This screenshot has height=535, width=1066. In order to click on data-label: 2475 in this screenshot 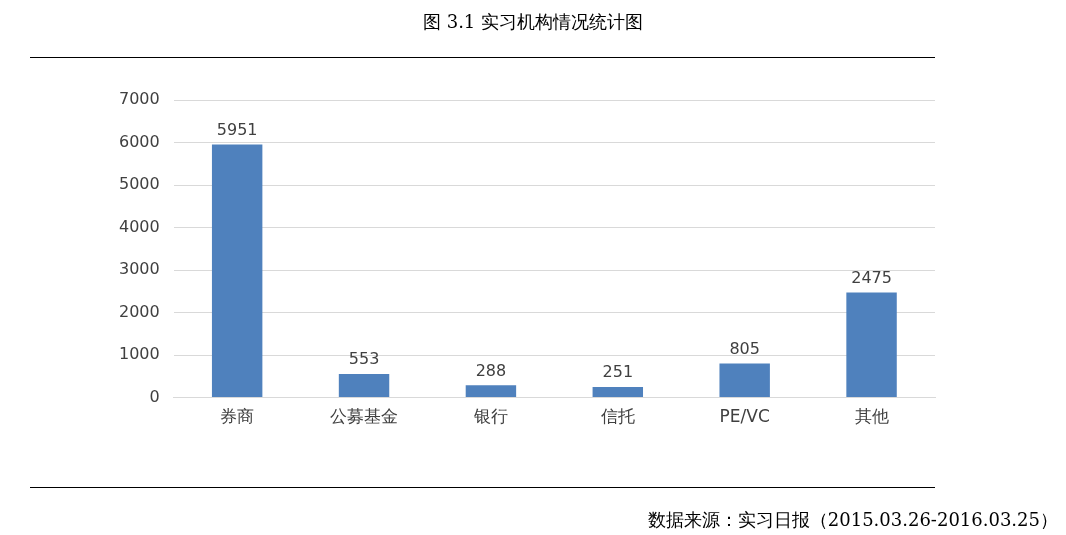, I will do `click(871, 277)`.